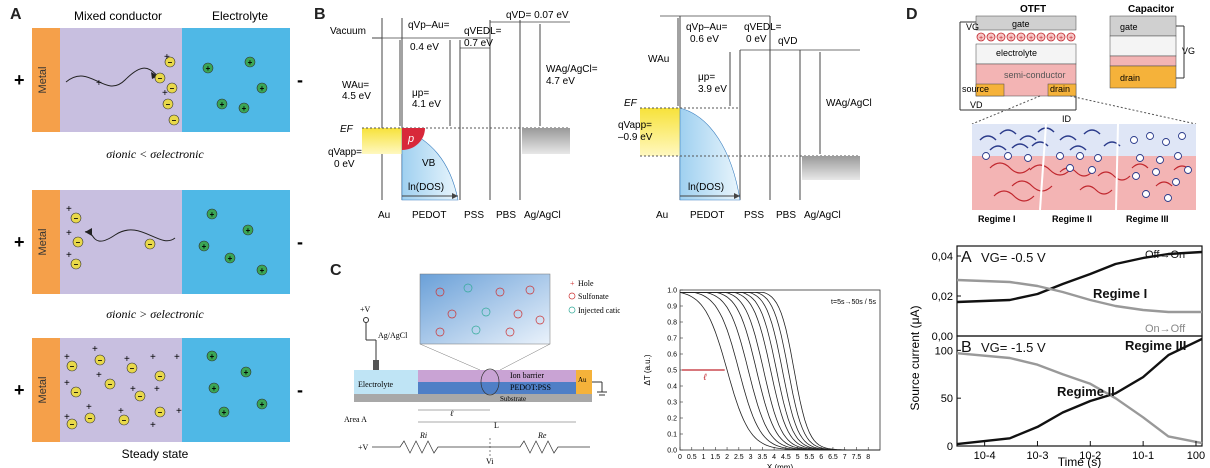 This screenshot has height=468, width=1210. What do you see at coordinates (410, 139) in the screenshot?
I see `p-region-label: p` at bounding box center [410, 139].